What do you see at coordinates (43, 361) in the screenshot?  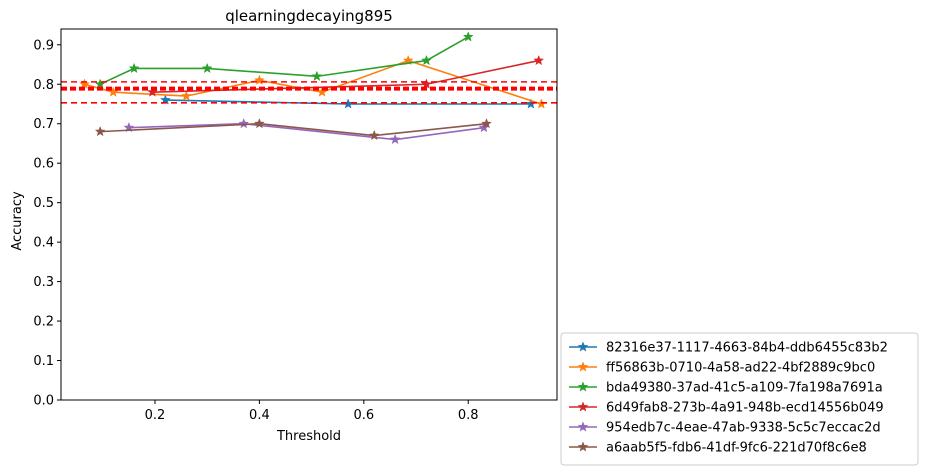 I see `y-tick-label: 0.1` at bounding box center [43, 361].